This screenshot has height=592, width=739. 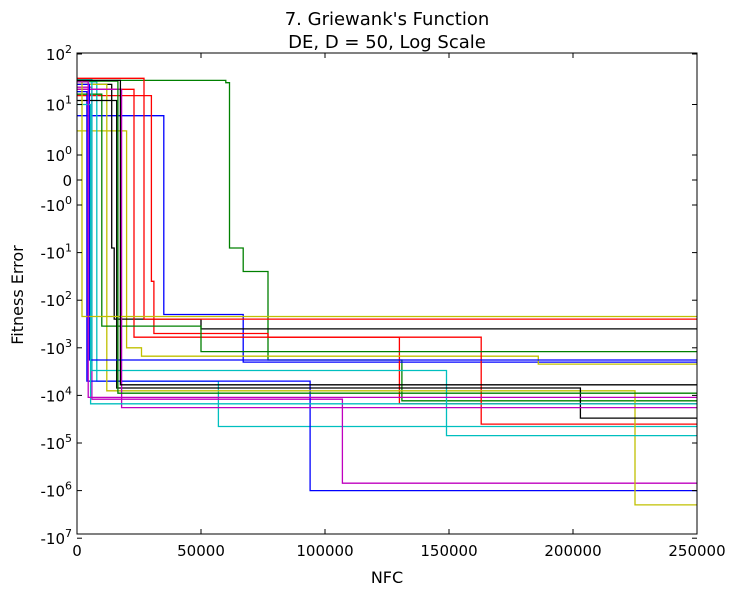 I want to click on x-tick-label: 150000, so click(x=448, y=551).